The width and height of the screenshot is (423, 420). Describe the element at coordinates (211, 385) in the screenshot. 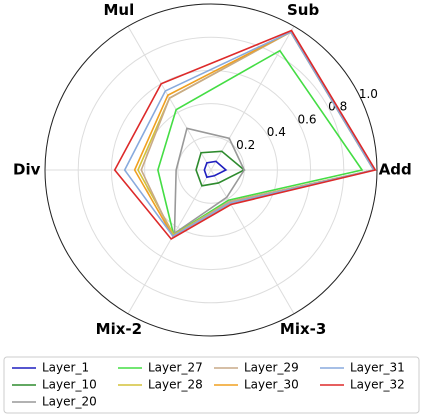

I see `legend-box` at that location.